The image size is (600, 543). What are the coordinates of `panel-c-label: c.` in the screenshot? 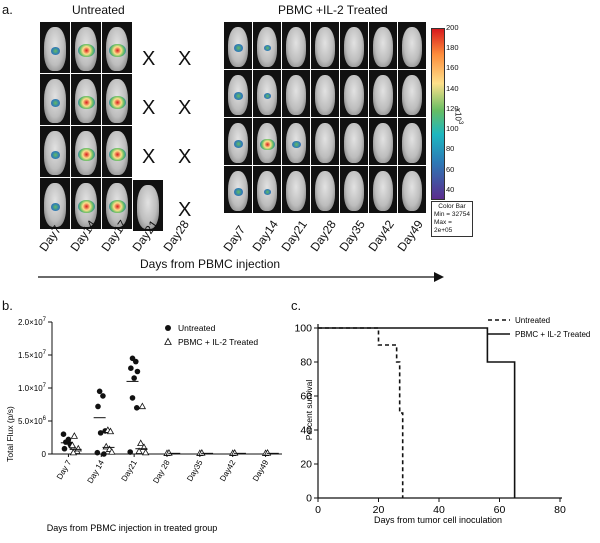 It's located at (296, 305).